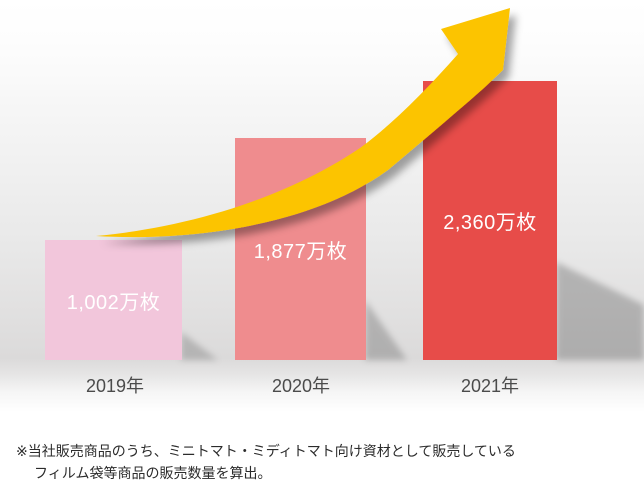  I want to click on axis-label-2019: 2019年, so click(115, 386).